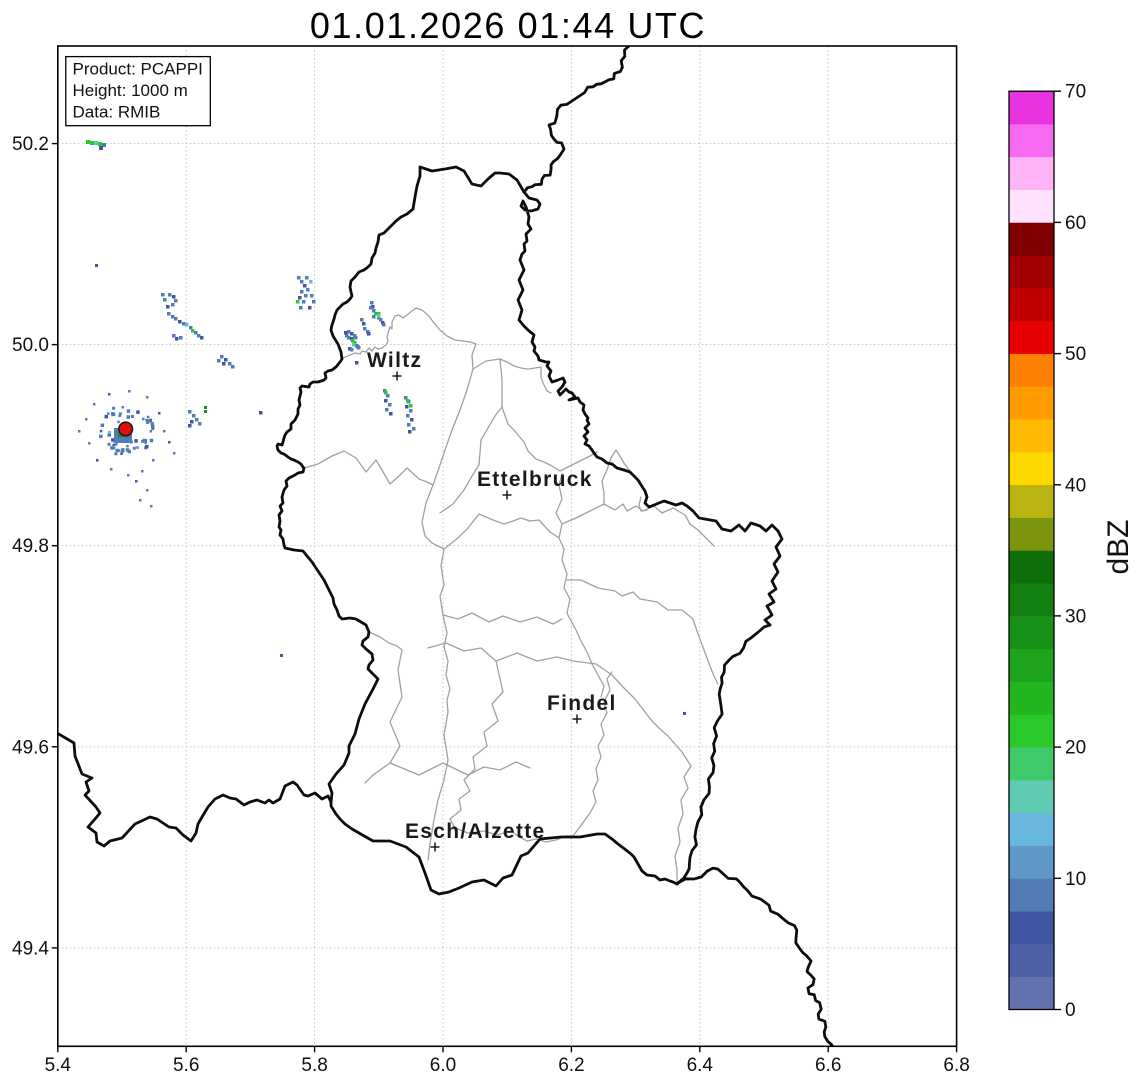 The width and height of the screenshot is (1145, 1089). Describe the element at coordinates (443, 1065) in the screenshot. I see `svg-text: 6.0` at that location.